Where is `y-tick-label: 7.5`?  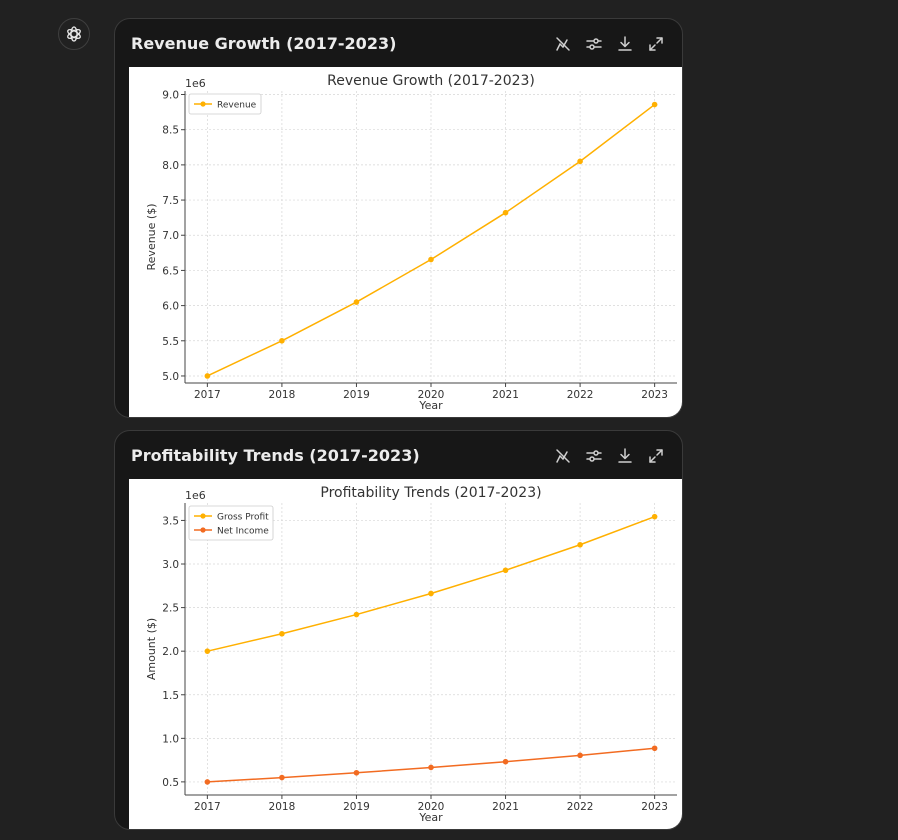
y-tick-label: 7.5 is located at coordinates (170, 201).